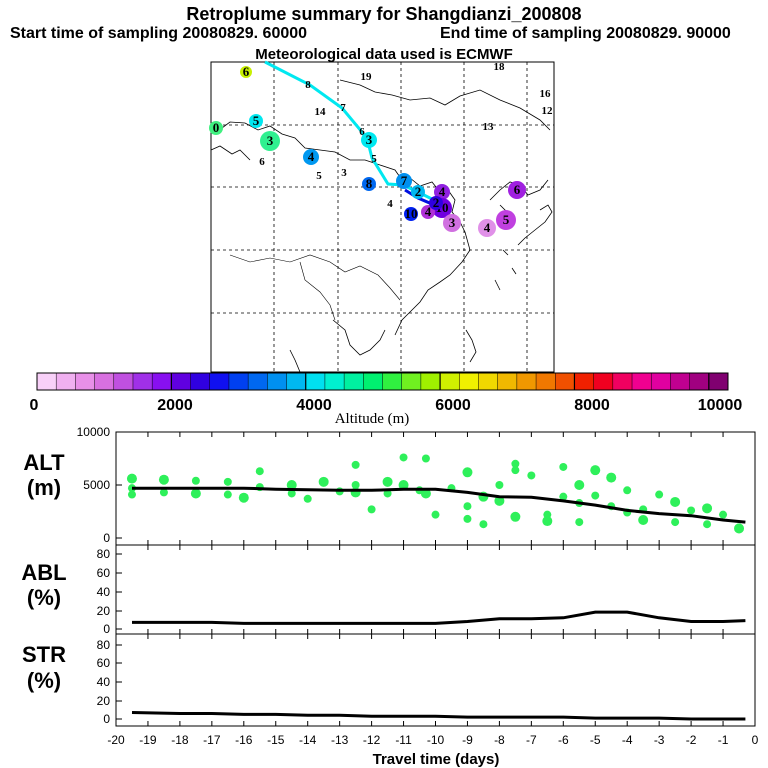 Image resolution: width=768 pixels, height=768 pixels. I want to click on map-marker: 14, so click(321, 112).